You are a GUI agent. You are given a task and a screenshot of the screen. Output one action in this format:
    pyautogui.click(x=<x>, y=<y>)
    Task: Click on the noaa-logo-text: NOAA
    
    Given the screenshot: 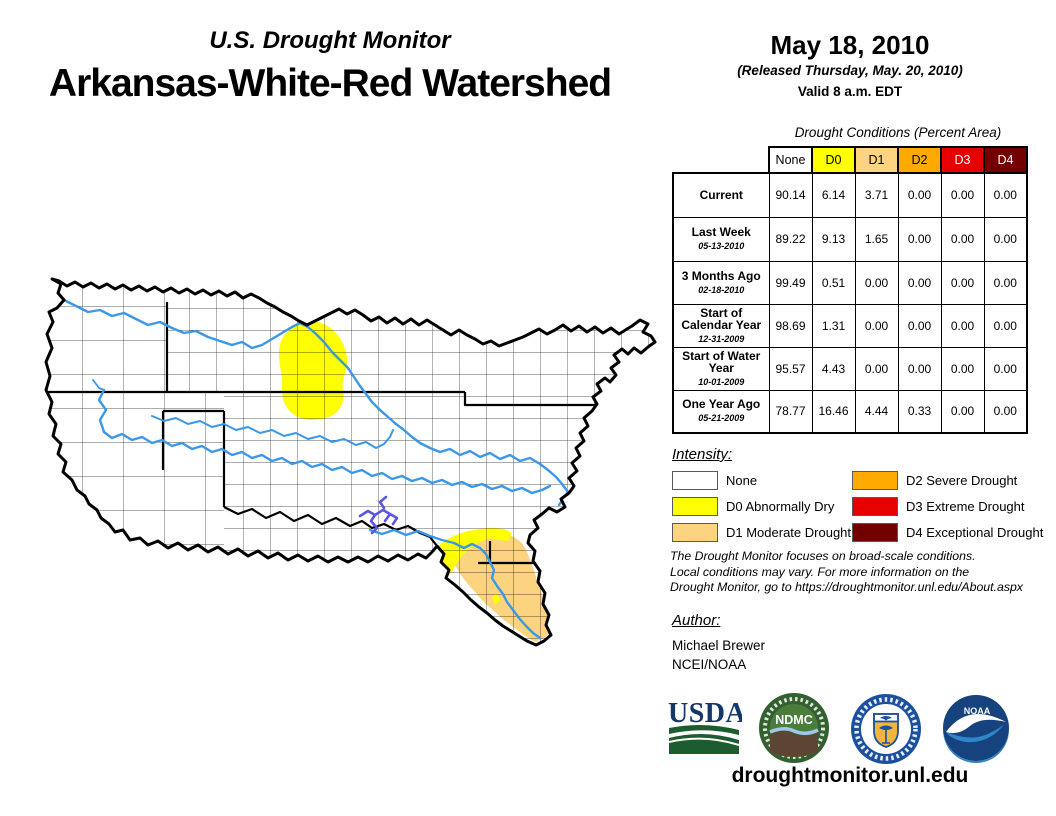 What is the action you would take?
    pyautogui.click(x=977, y=711)
    